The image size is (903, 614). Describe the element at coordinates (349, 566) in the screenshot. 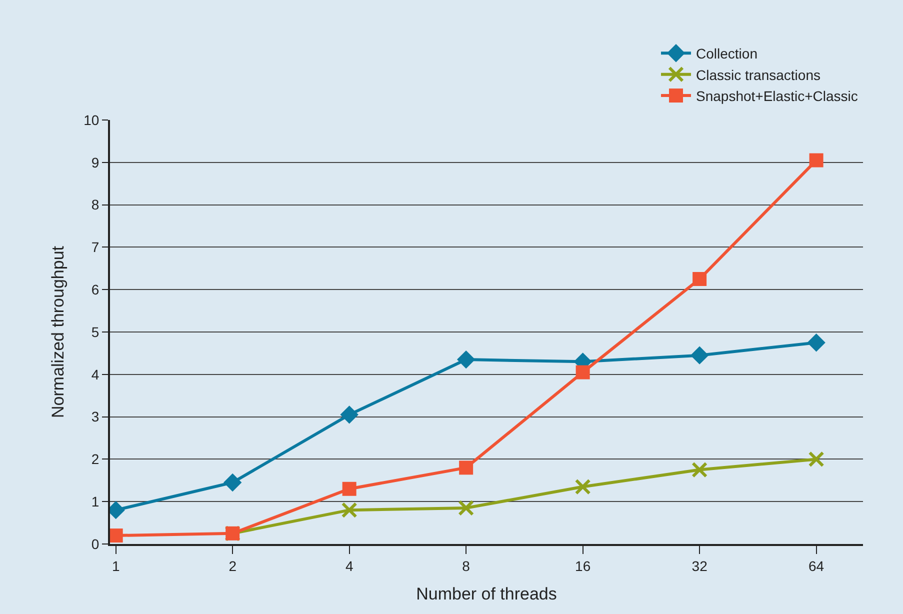

I see `x-tick-label: 4` at that location.